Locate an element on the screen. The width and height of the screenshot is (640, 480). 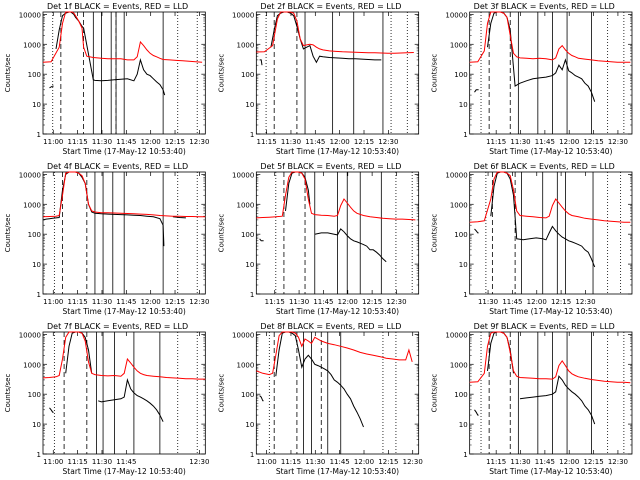
panel-title: Det 7f BLACK = Events, RED = LLD is located at coordinates (117, 326).